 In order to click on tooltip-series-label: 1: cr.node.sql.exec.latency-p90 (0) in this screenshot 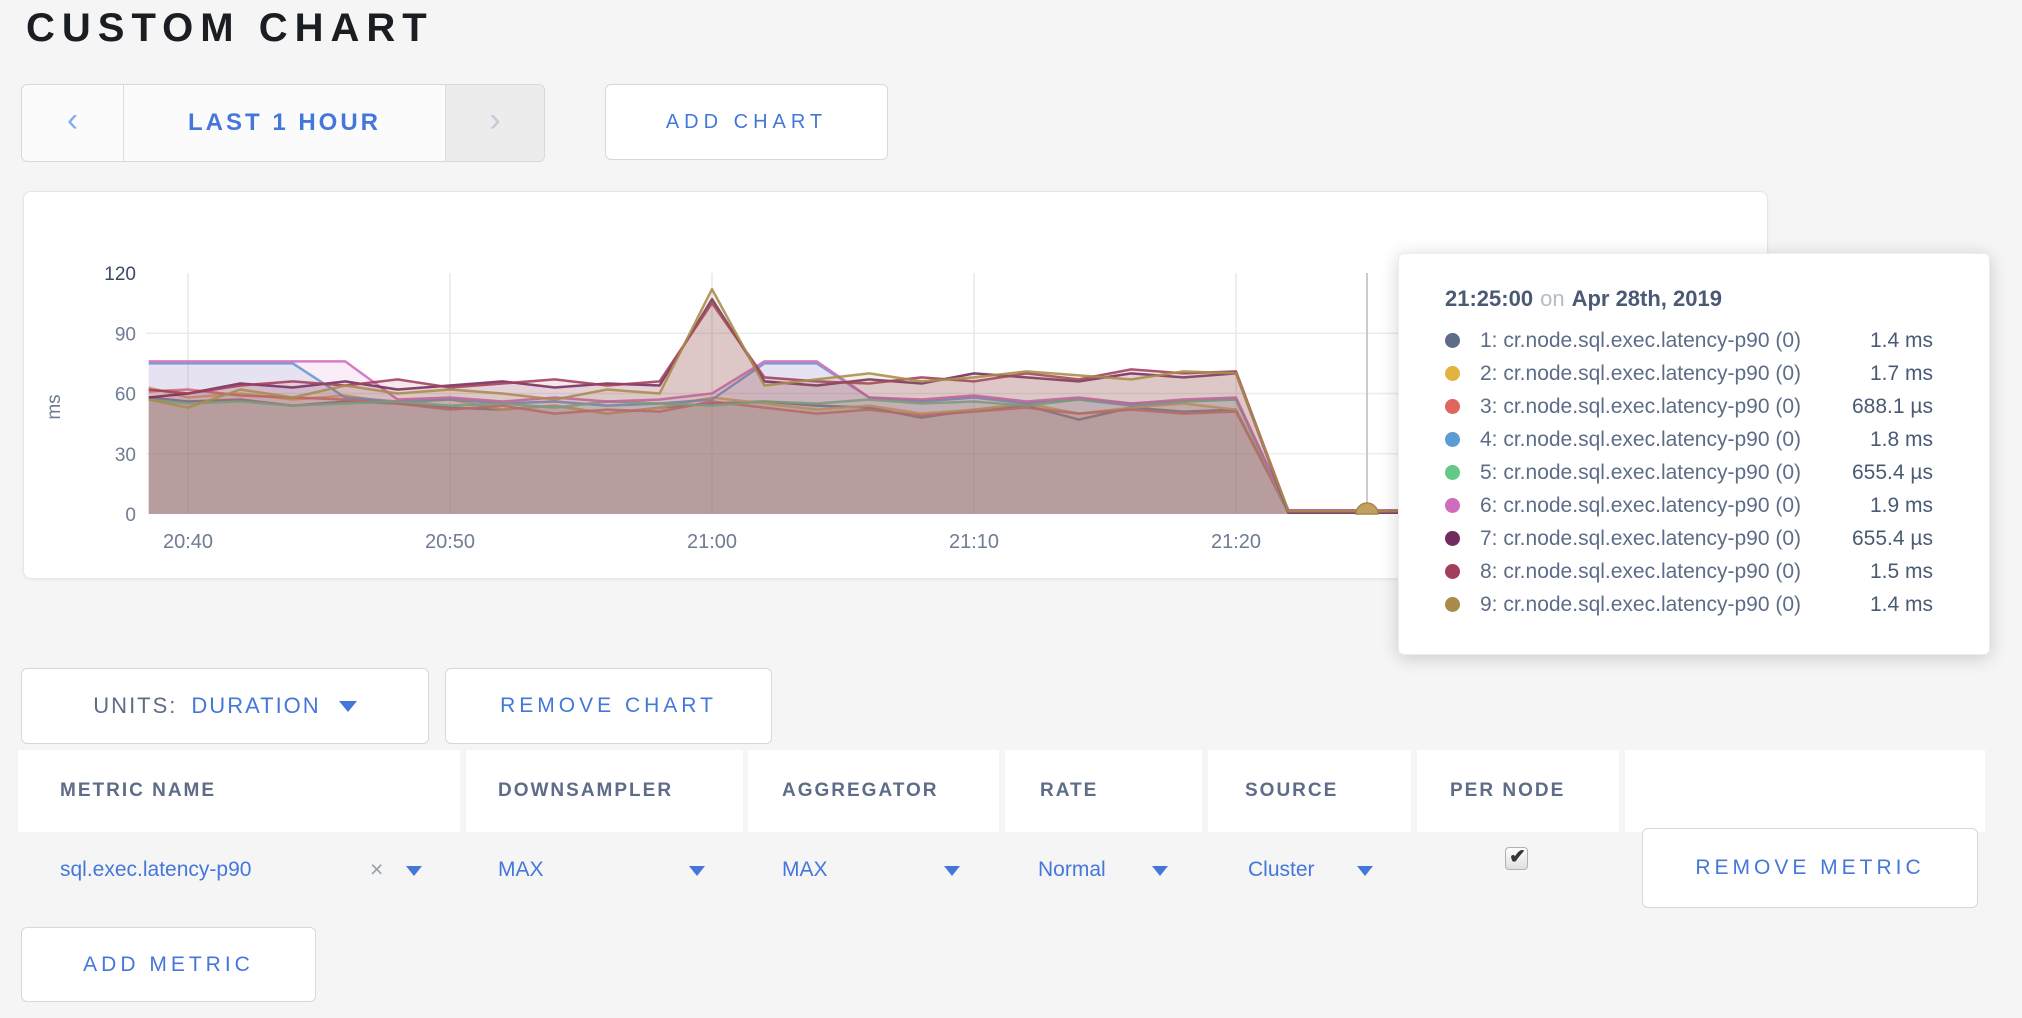, I will do `click(1641, 340)`.